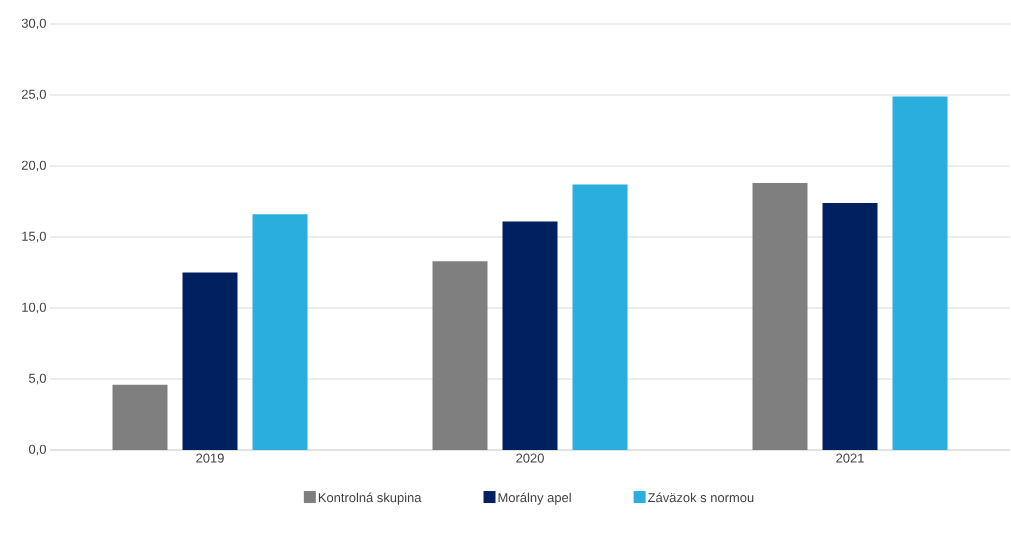 This screenshot has width=1011, height=541. Describe the element at coordinates (534, 498) in the screenshot. I see `legend-label: Morálny apel` at that location.